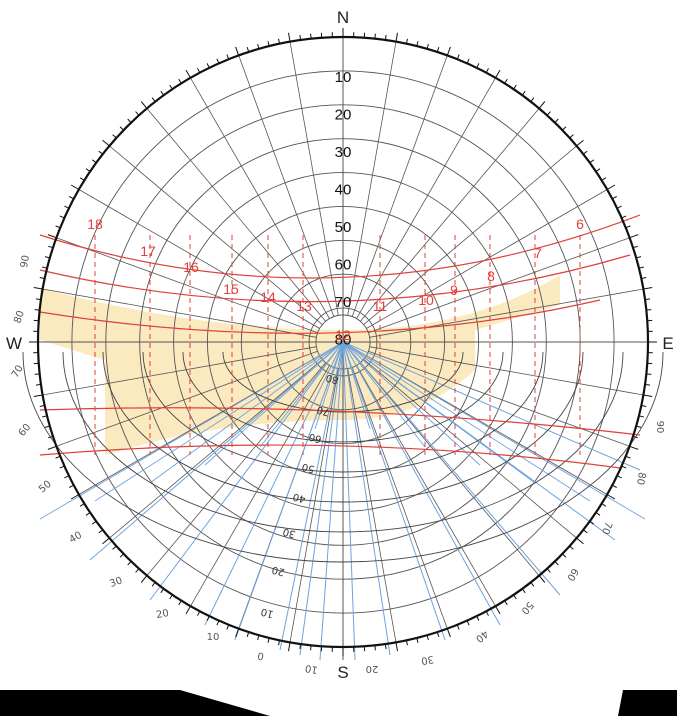 This screenshot has height=716, width=677. I want to click on hour-label: 8, so click(491, 276).